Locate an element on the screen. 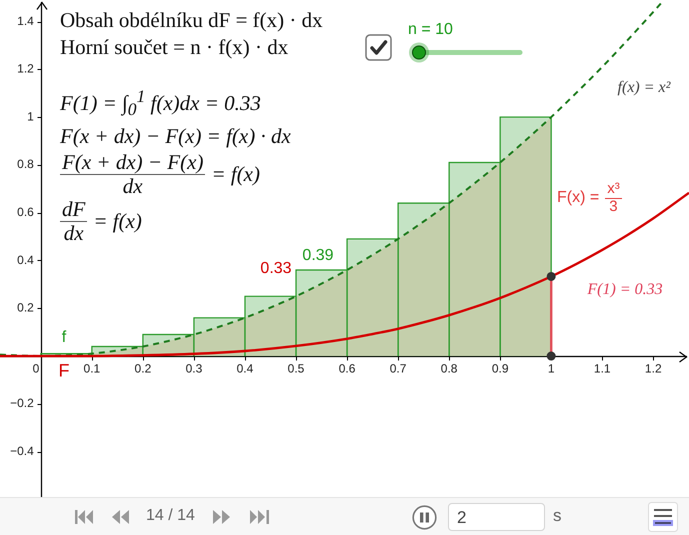 The width and height of the screenshot is (689, 535). x-tick-label: 0.1 is located at coordinates (92, 368).